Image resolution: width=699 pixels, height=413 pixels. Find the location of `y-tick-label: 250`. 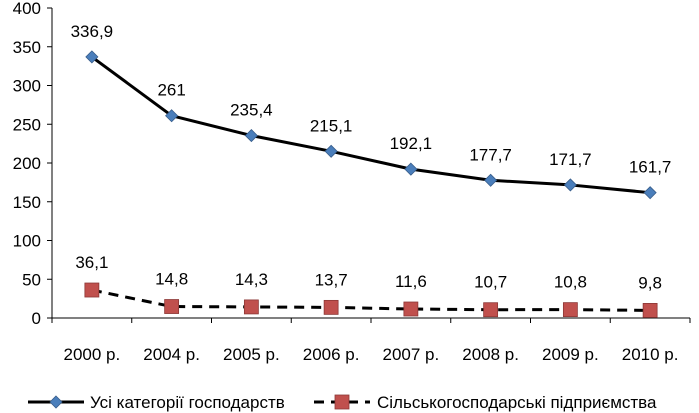

y-tick-label: 250 is located at coordinates (27, 124).